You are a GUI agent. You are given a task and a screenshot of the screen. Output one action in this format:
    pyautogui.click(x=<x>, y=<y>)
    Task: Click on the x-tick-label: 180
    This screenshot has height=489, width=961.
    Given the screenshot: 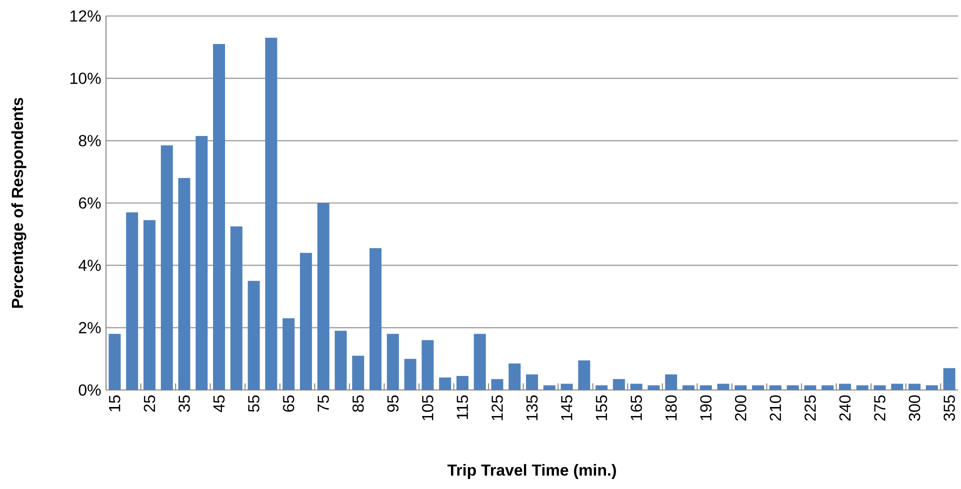 What is the action you would take?
    pyautogui.click(x=671, y=407)
    